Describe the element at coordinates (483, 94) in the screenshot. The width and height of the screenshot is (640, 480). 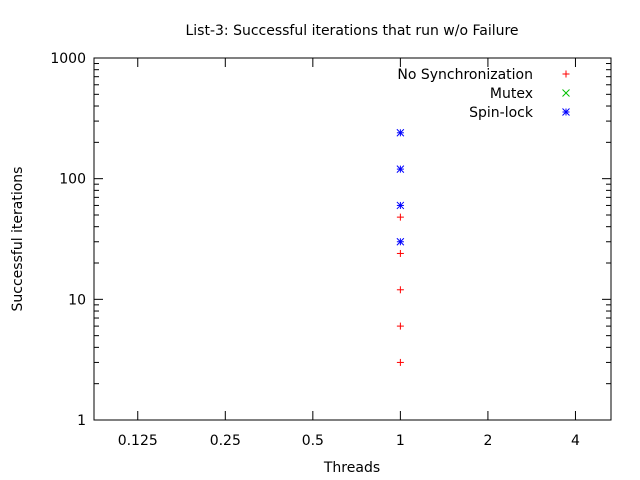
I see `legend: No Synchronization Mutex Spin-lock` at that location.